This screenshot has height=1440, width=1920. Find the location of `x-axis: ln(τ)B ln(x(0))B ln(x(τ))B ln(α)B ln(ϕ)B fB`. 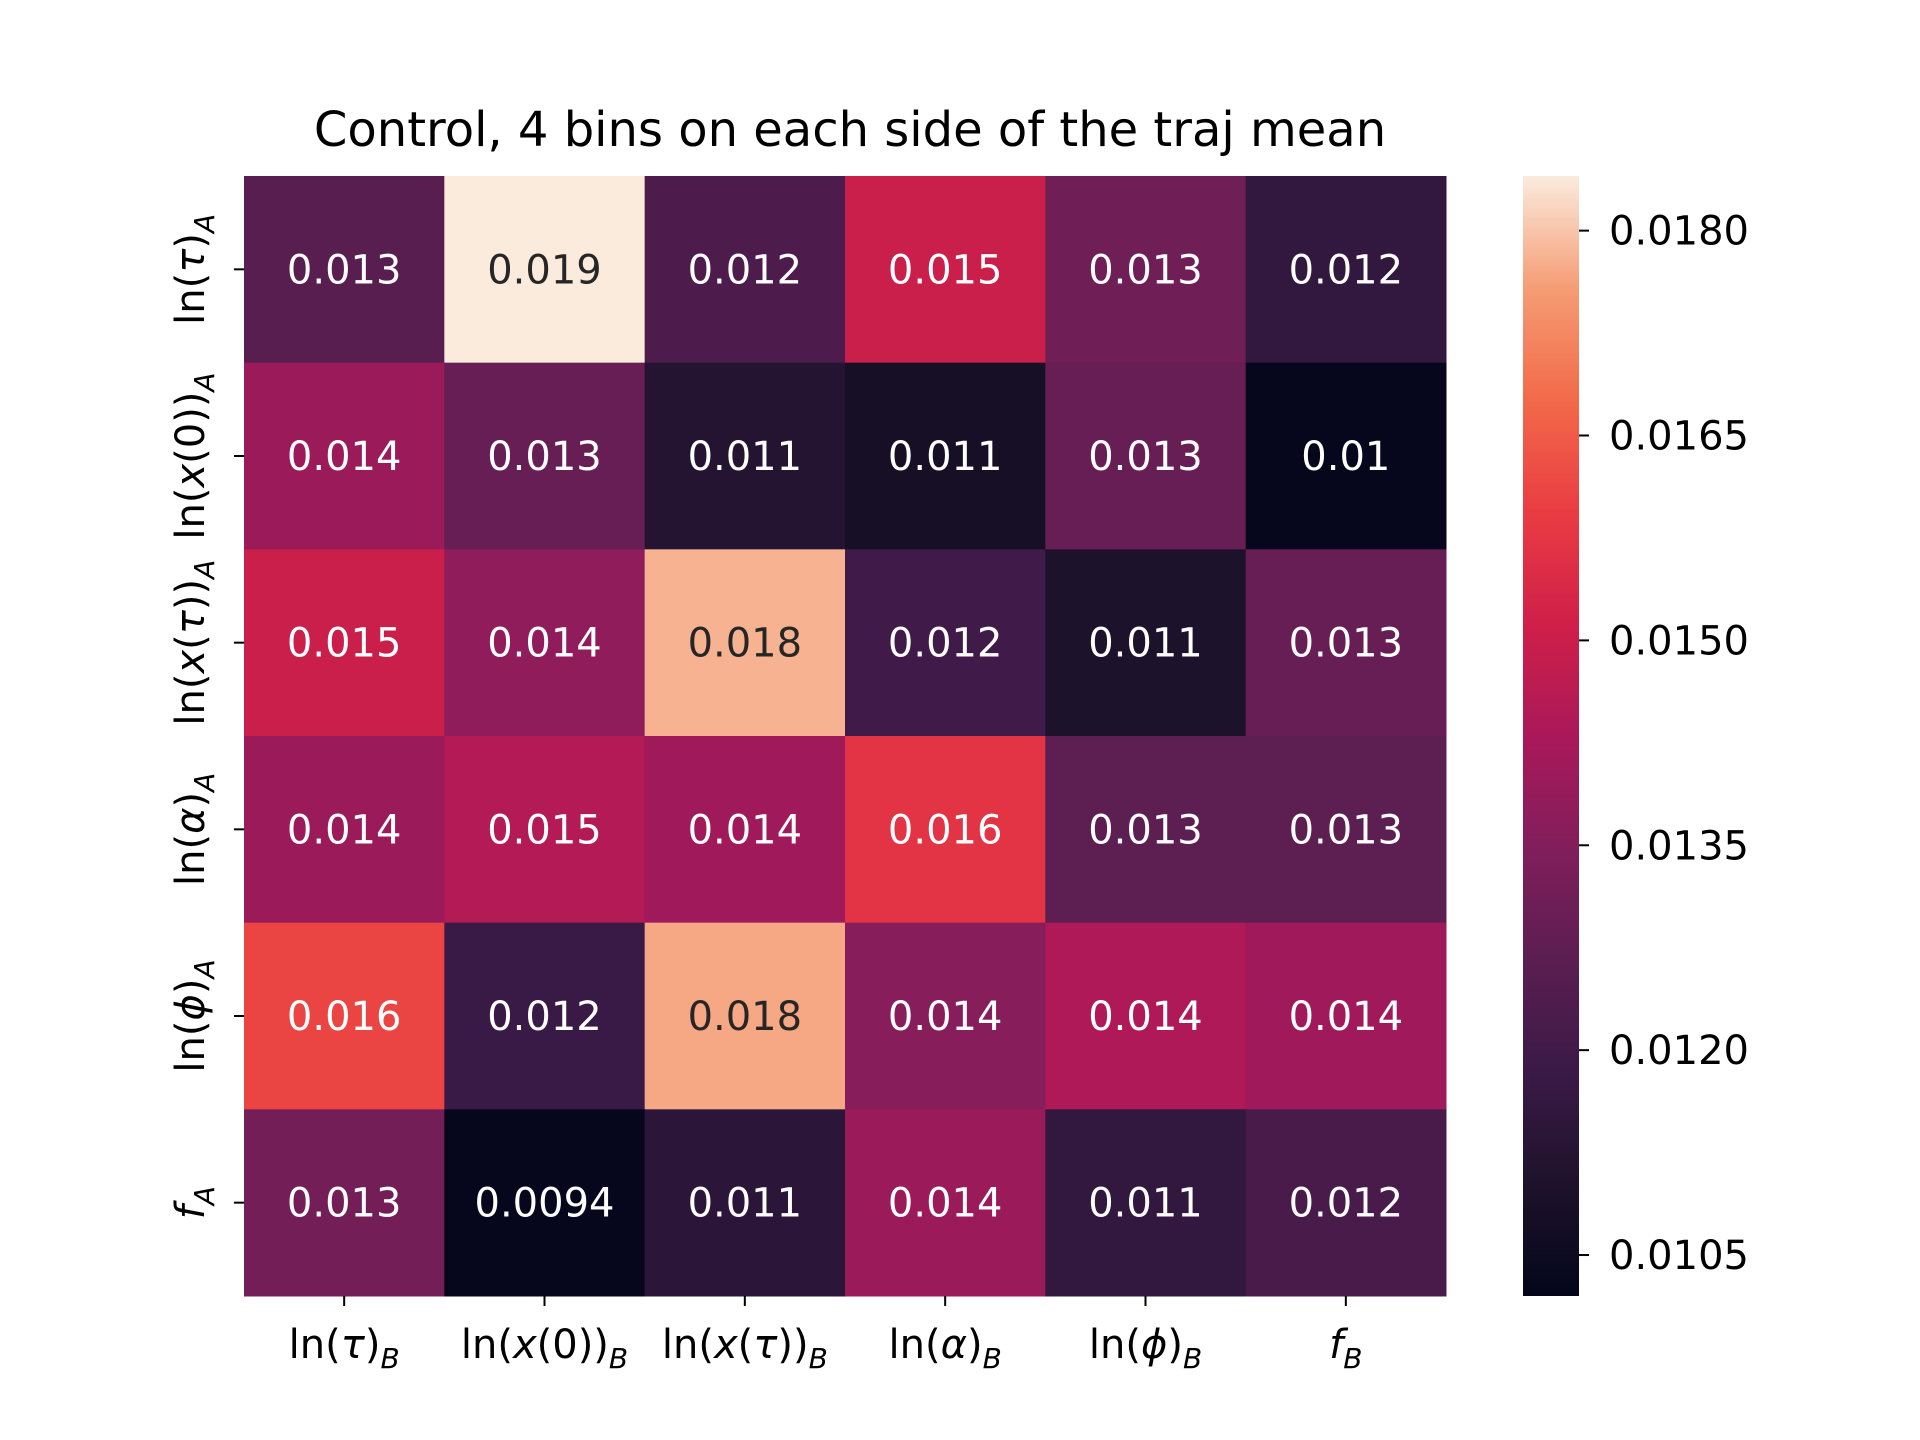

x-axis: ln(τ)B ln(x(0))B ln(x(τ))B ln(α)B ln(ϕ)B fB is located at coordinates (825, 1335).